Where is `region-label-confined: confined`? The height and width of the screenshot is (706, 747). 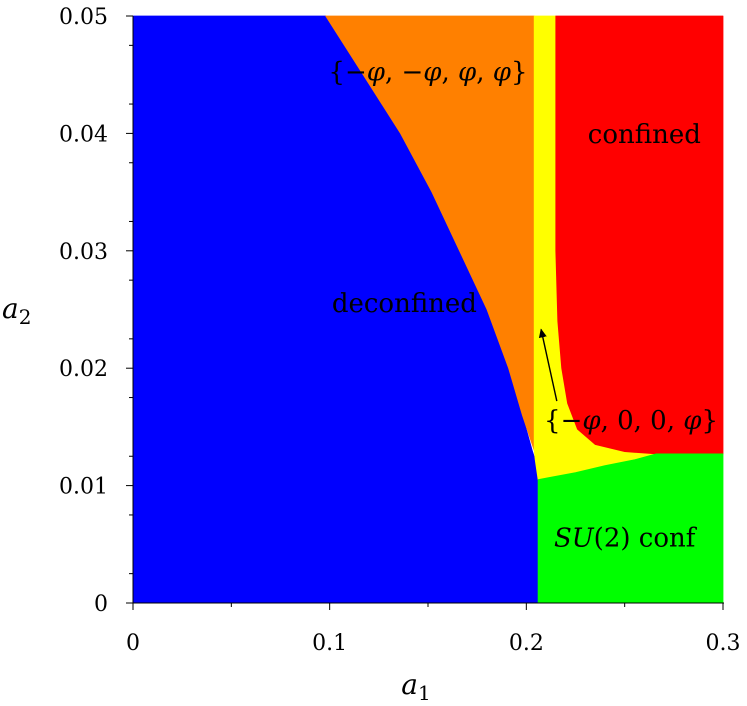 region-label-confined: confined is located at coordinates (644, 135).